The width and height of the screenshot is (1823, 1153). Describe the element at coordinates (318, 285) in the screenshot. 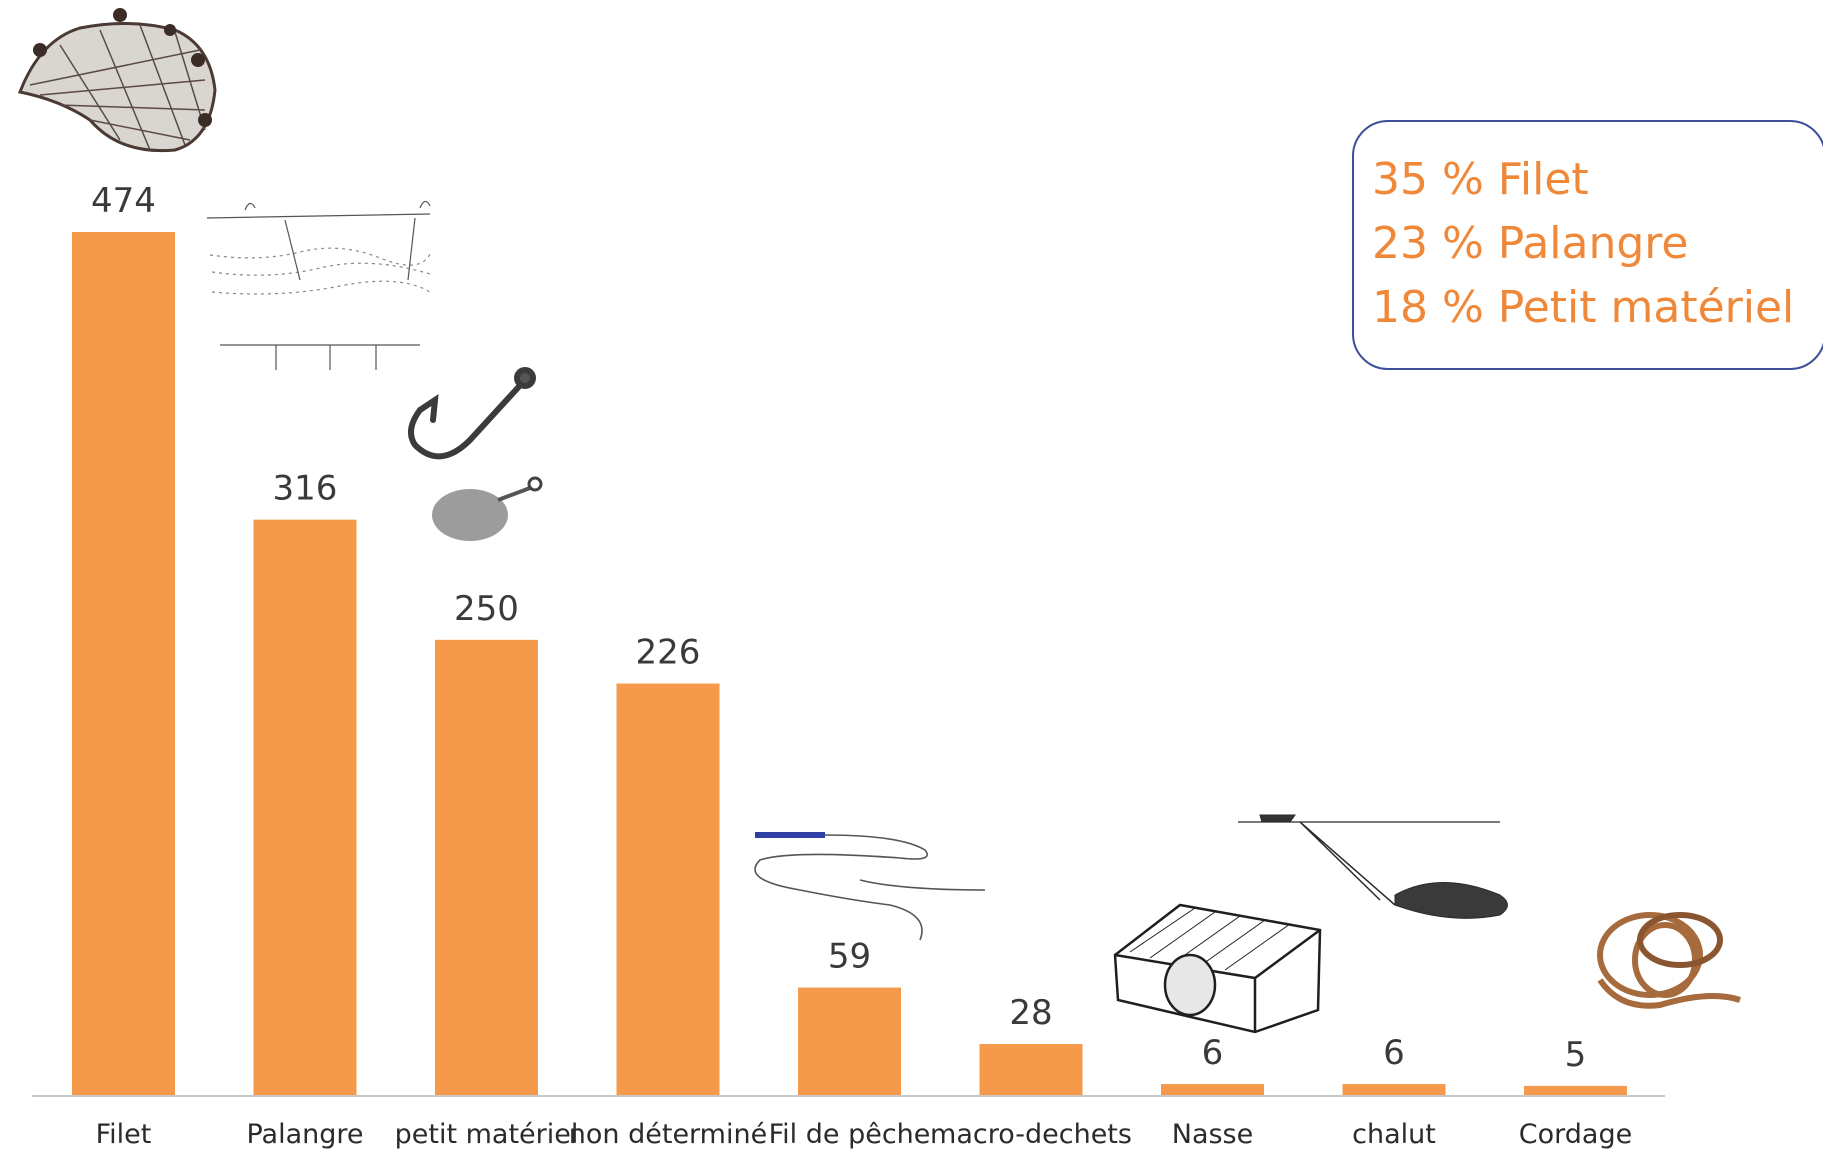

I see `longline-diagram-icon` at that location.